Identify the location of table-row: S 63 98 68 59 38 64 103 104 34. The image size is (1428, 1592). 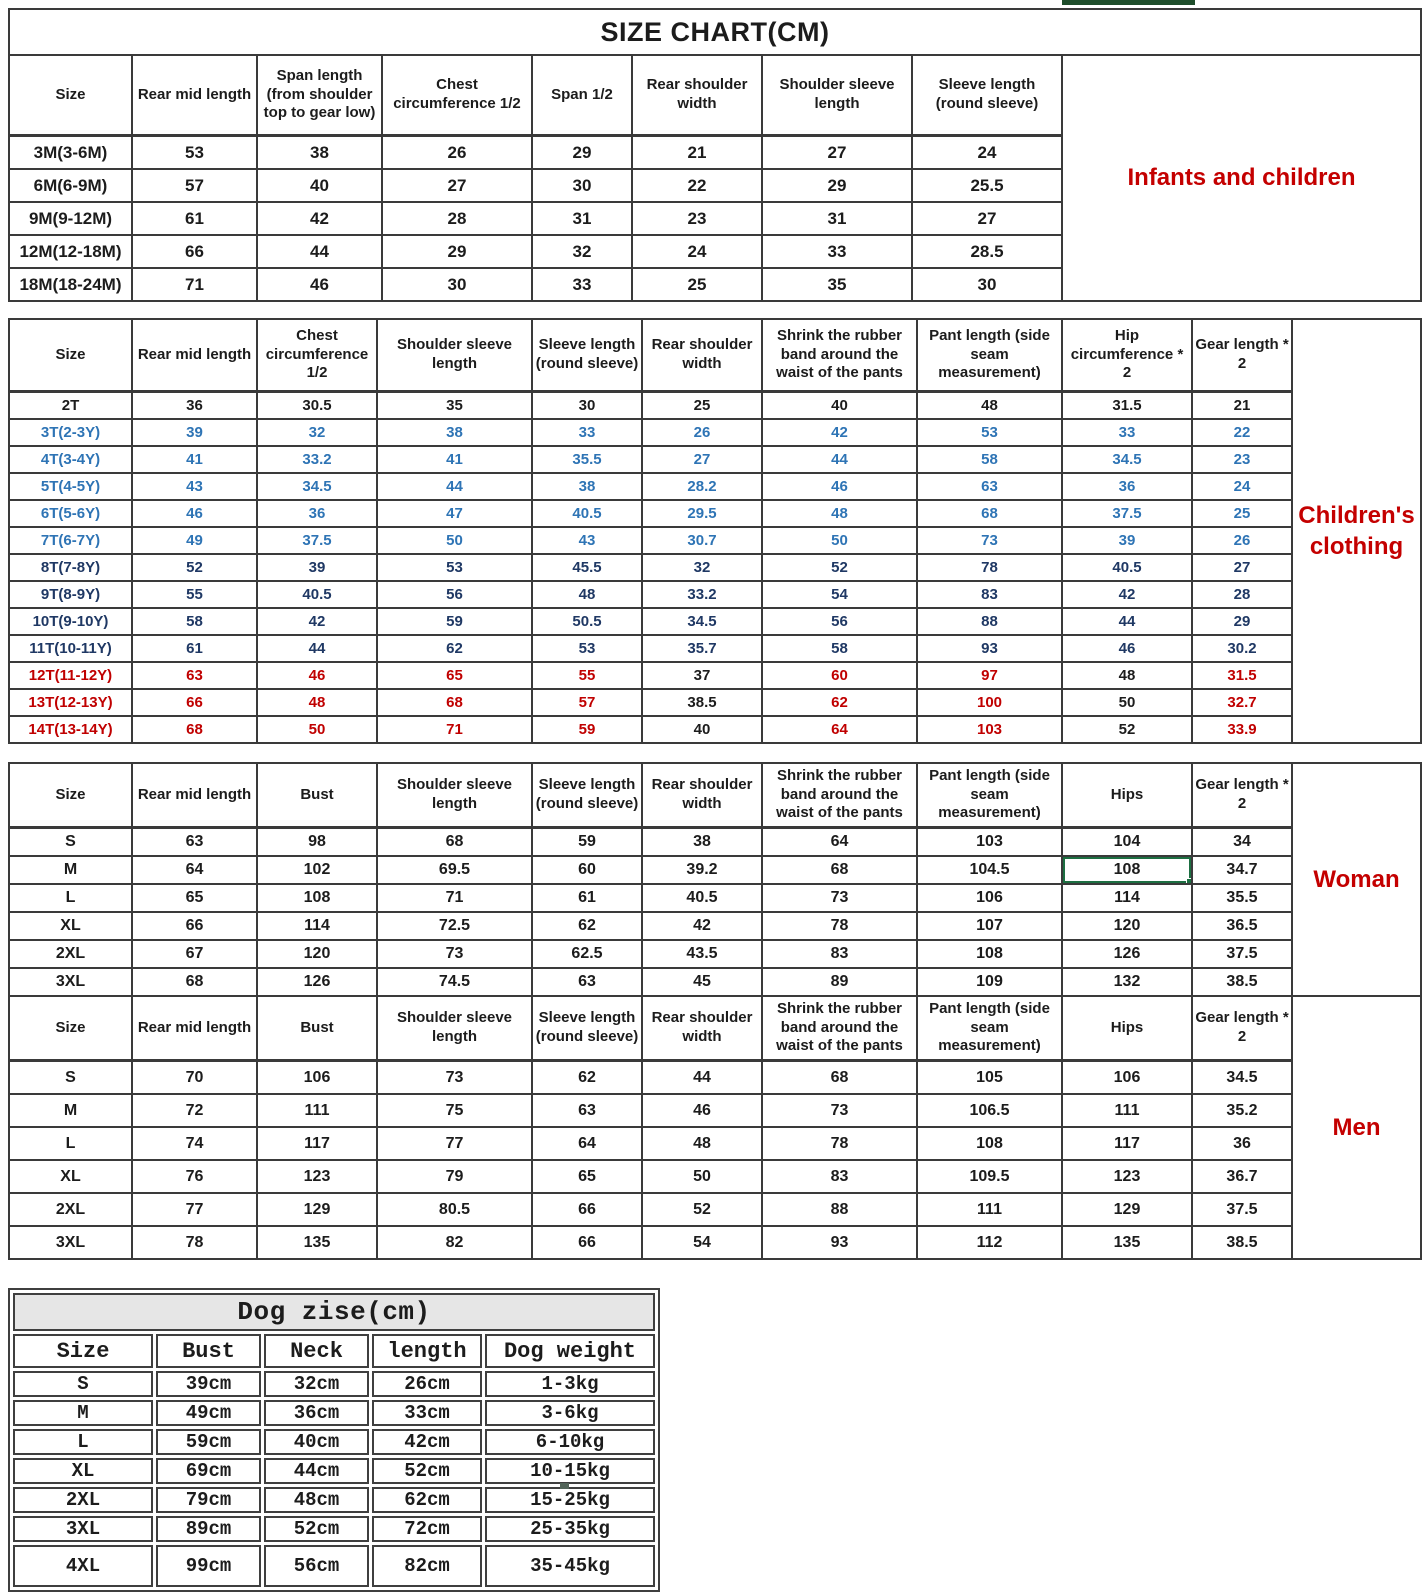
(714, 841).